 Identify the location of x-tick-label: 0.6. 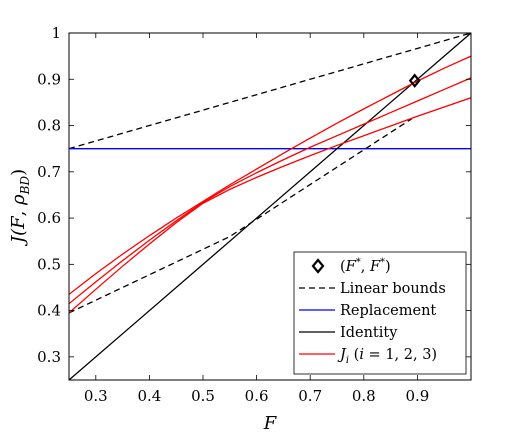
(257, 396).